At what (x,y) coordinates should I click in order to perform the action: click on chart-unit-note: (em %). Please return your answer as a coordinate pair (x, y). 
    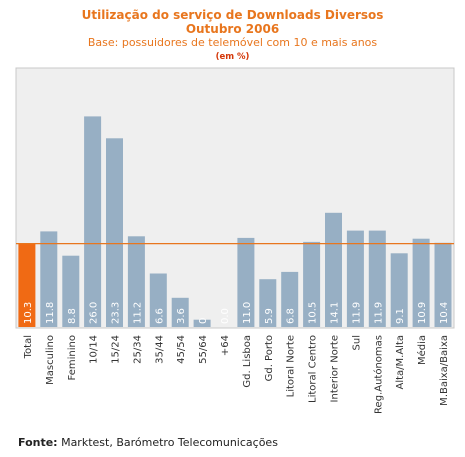
    Looking at the image, I should click on (232, 57).